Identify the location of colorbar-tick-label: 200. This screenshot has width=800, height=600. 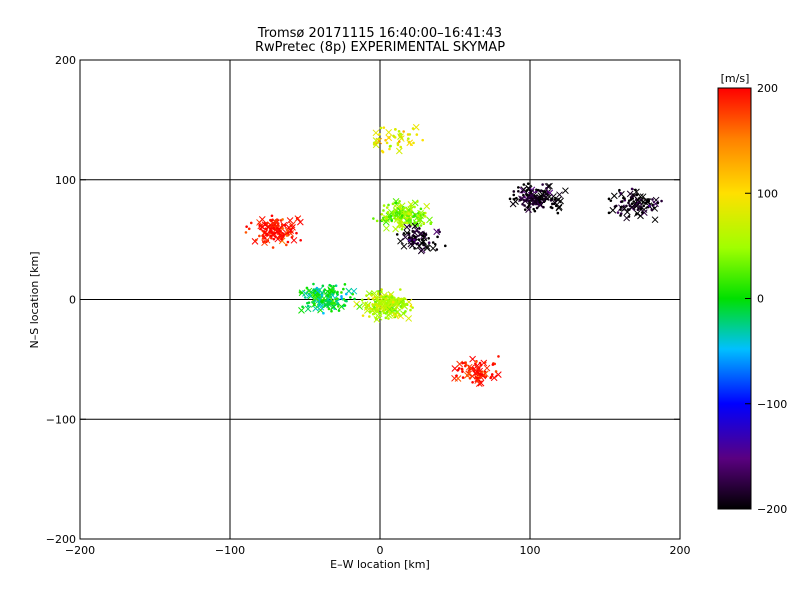
(767, 88).